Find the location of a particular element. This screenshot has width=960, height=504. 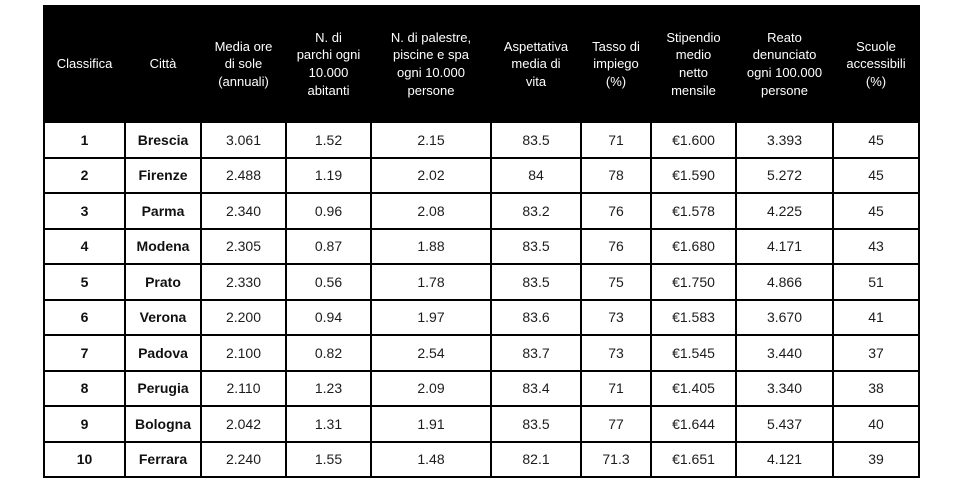

cell-parks: 0.87 is located at coordinates (328, 246).